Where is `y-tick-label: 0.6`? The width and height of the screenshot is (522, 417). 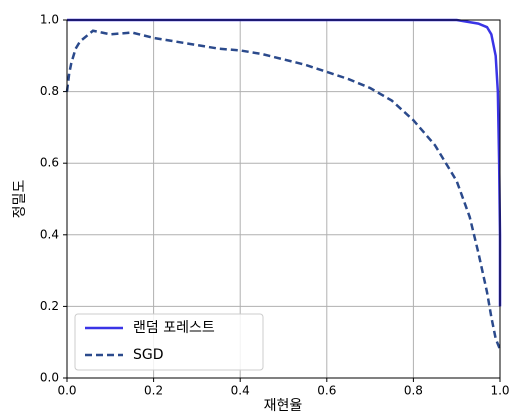 y-tick-label: 0.6 is located at coordinates (49, 163).